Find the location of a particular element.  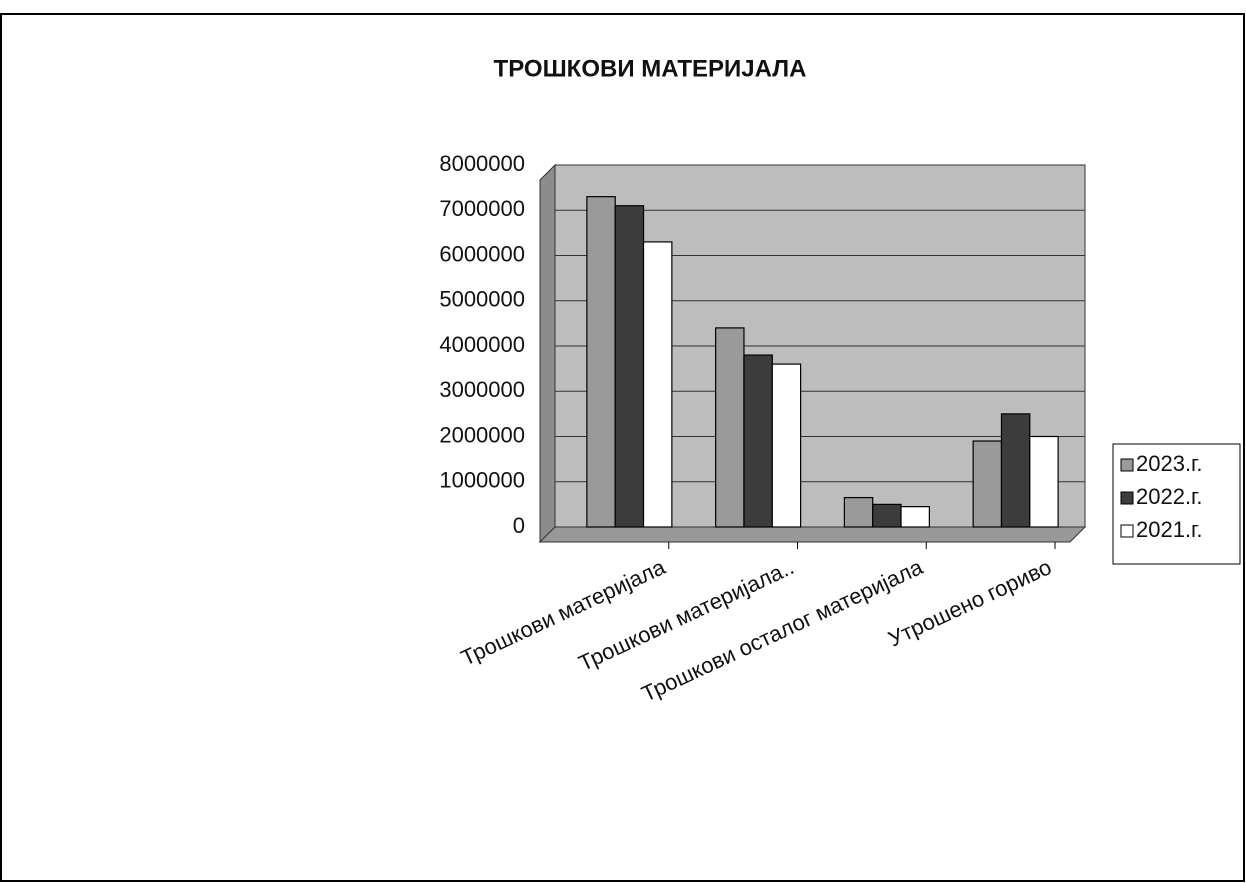

y-tick-label: 1000000 is located at coordinates (482, 480).